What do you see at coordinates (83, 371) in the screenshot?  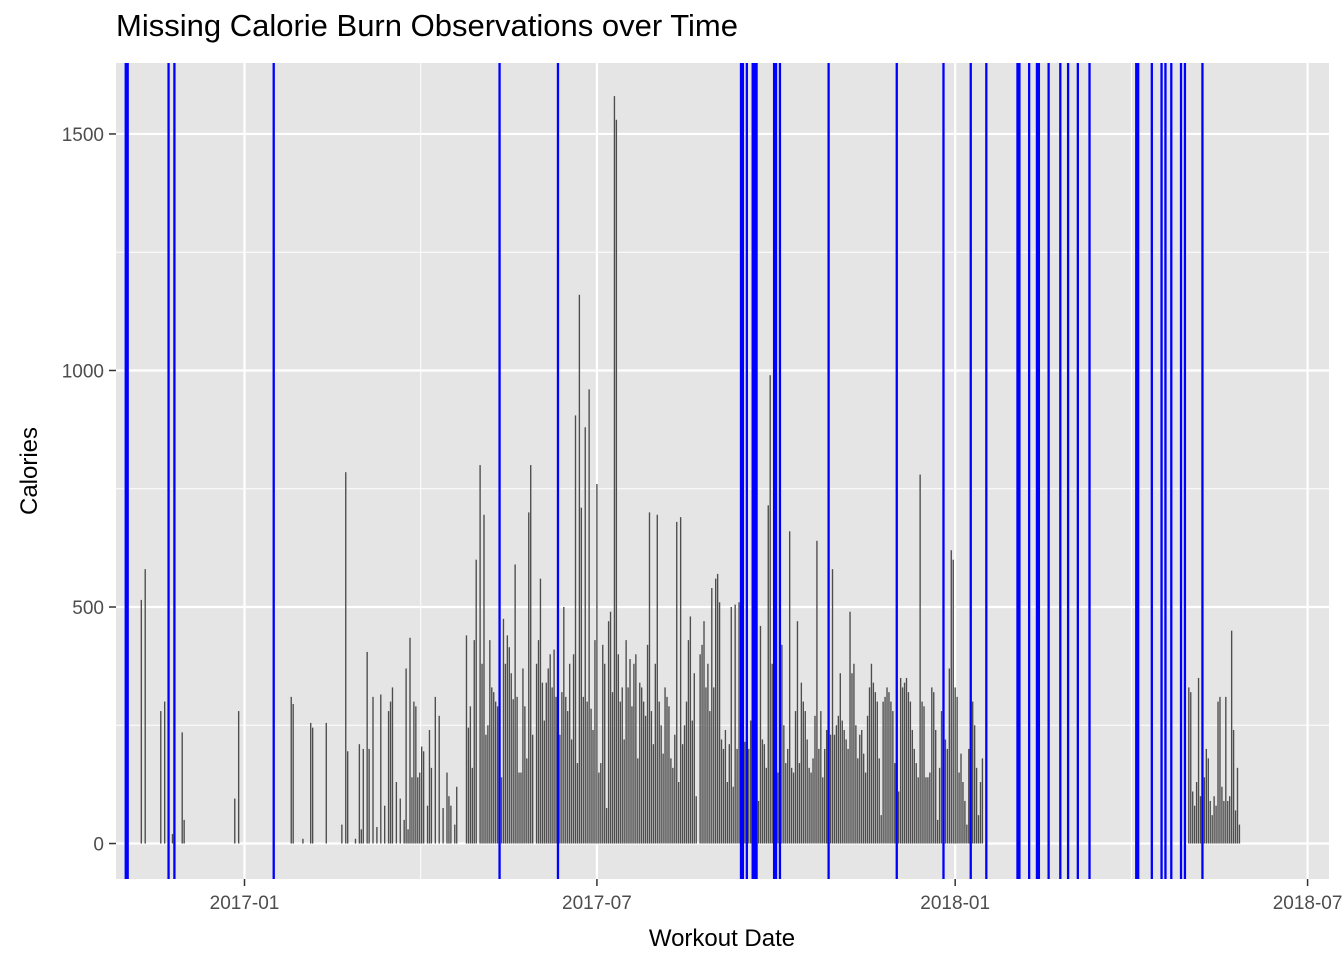 I see `y-tick-label: 1000` at bounding box center [83, 371].